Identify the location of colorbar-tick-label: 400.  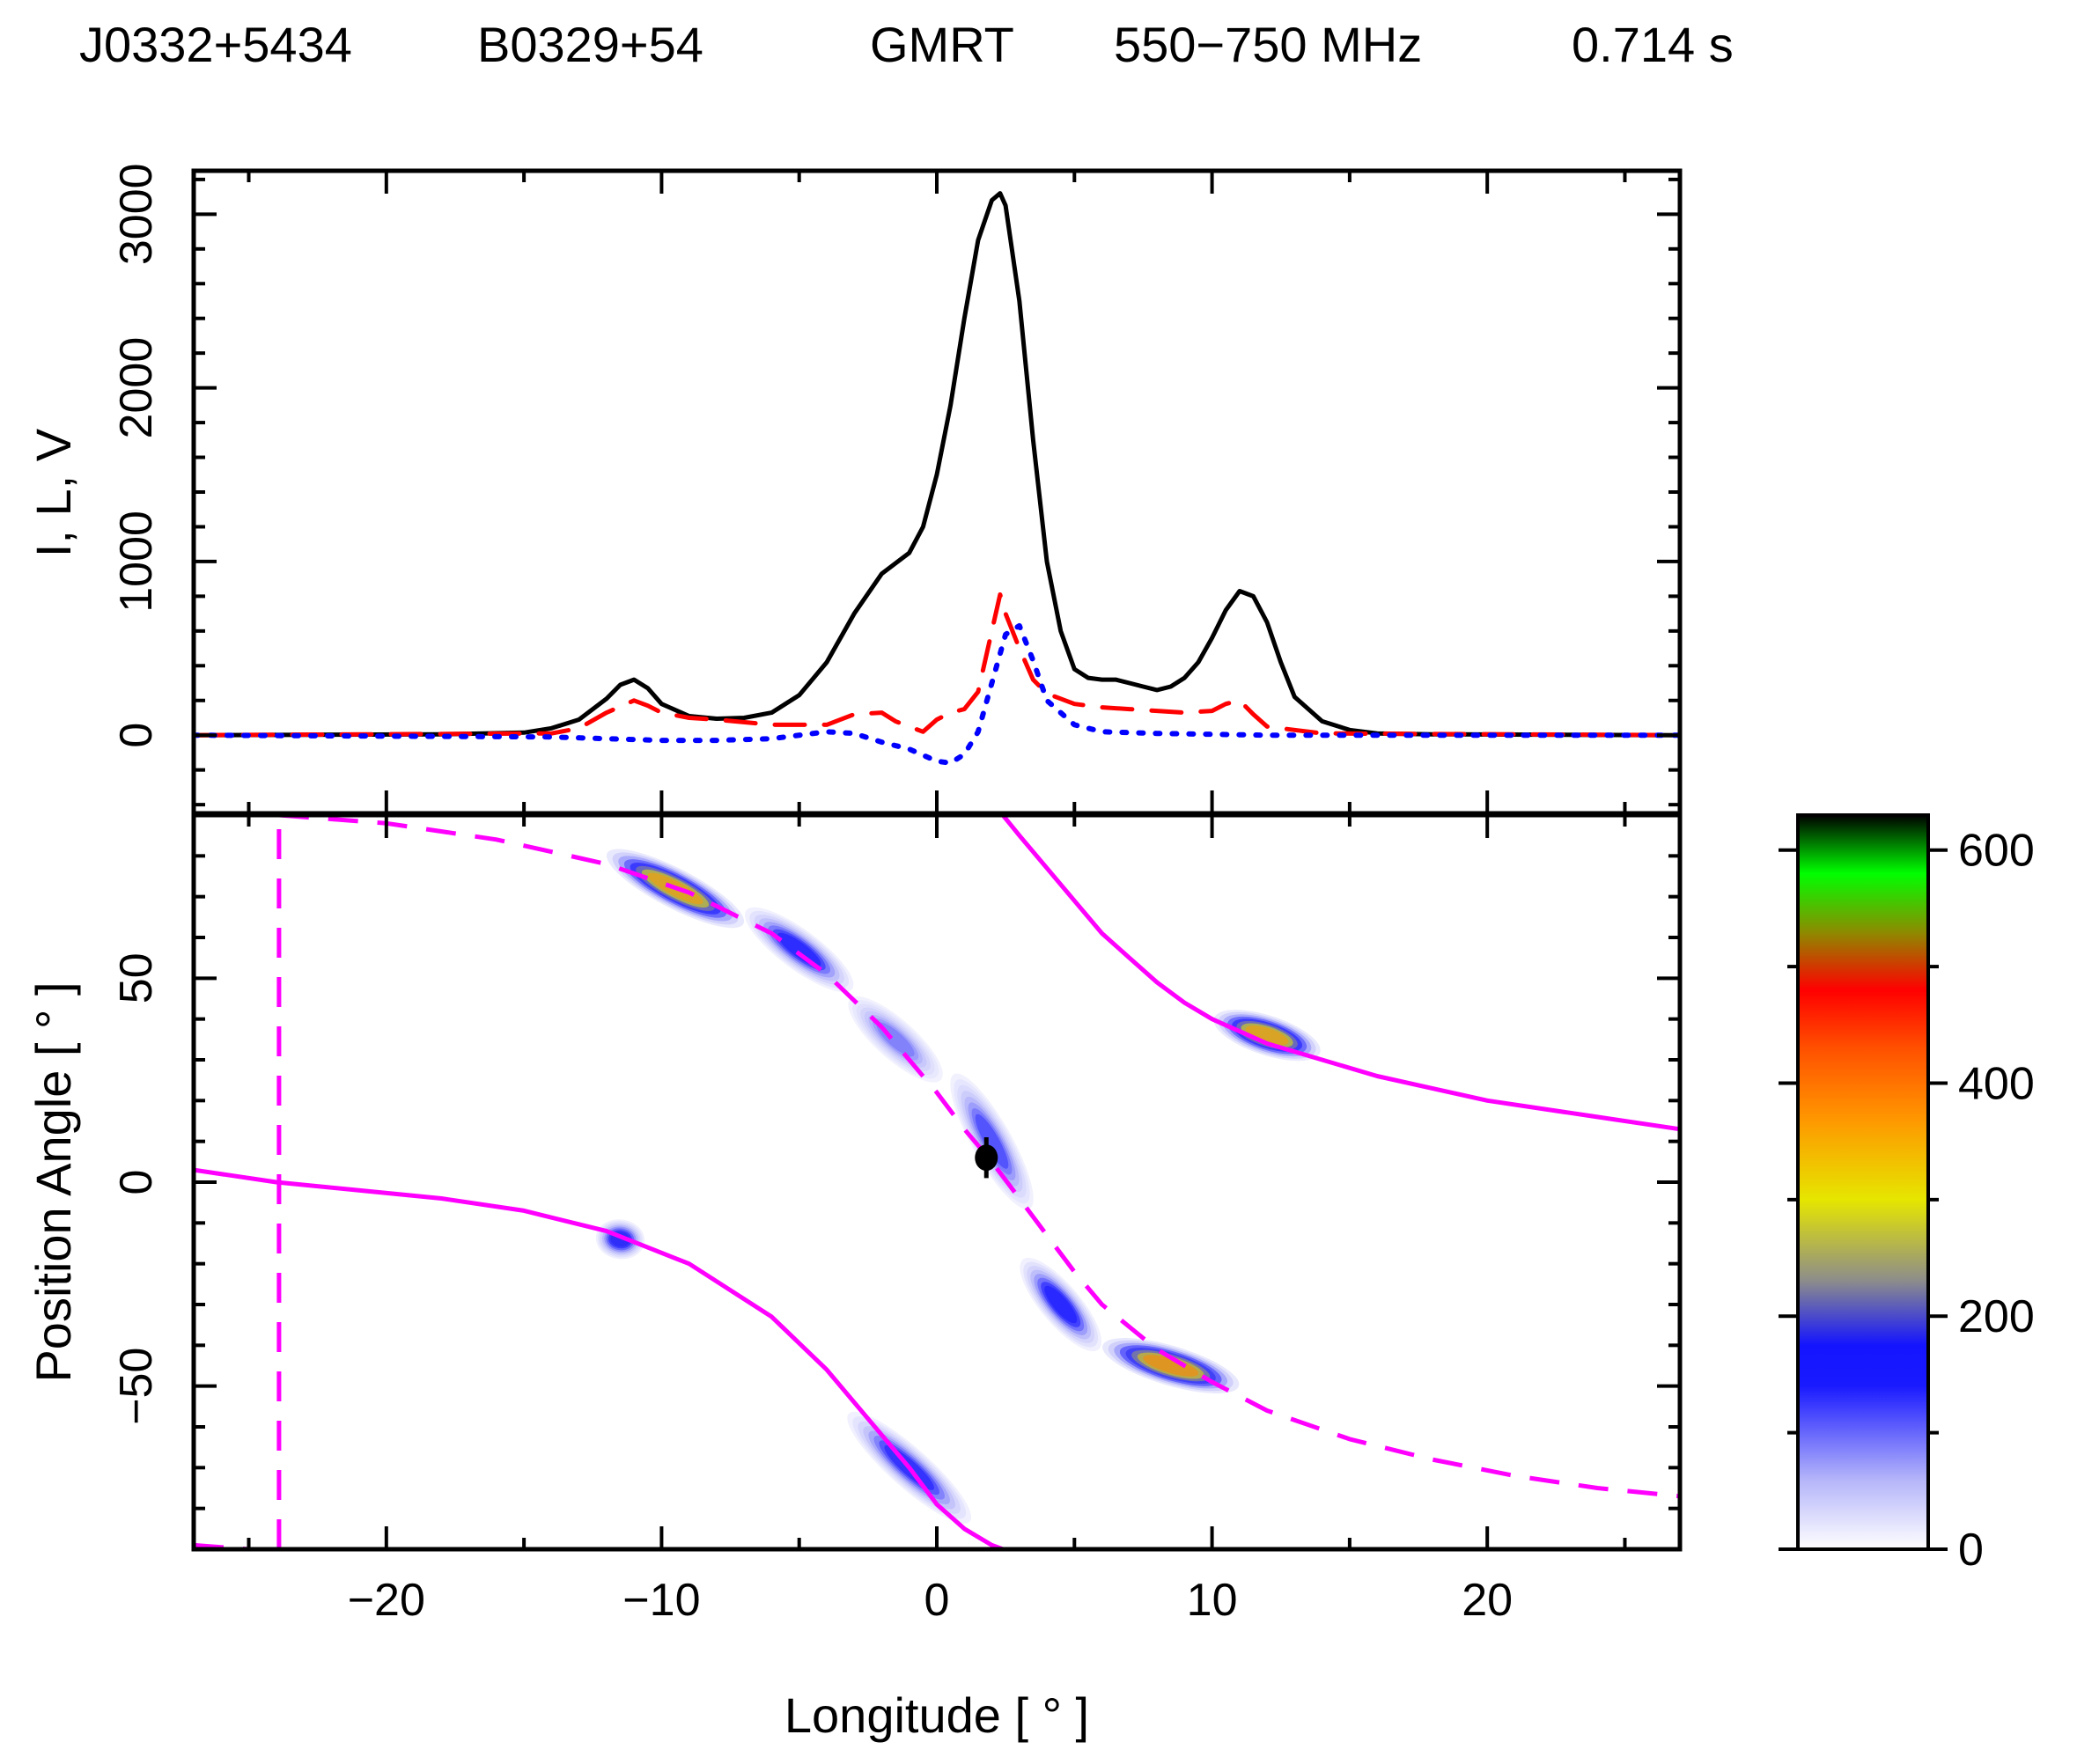
(1996, 1084).